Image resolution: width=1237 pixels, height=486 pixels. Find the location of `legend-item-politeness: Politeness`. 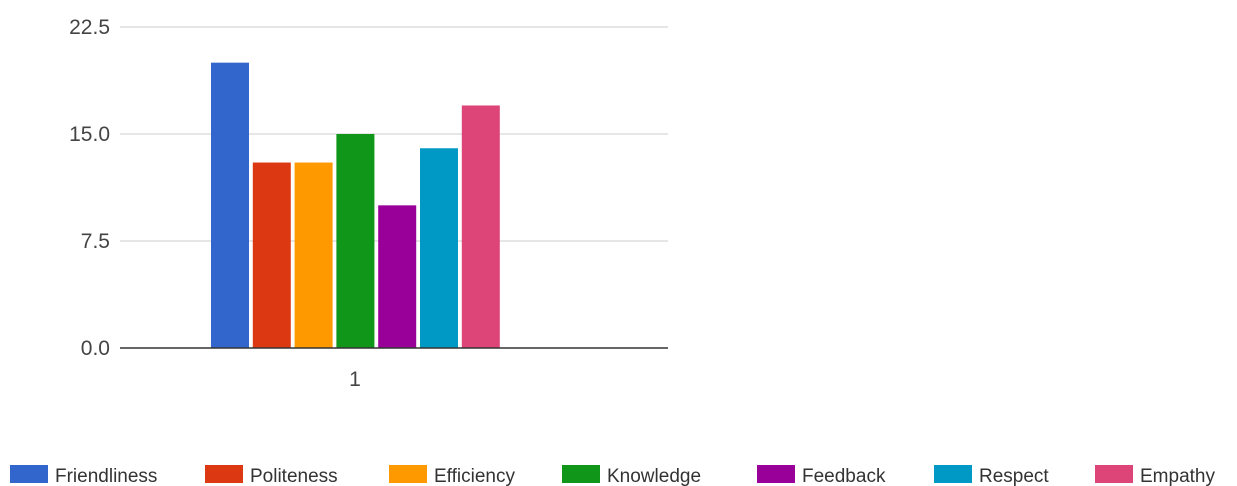

legend-item-politeness: Politeness is located at coordinates (271, 475).